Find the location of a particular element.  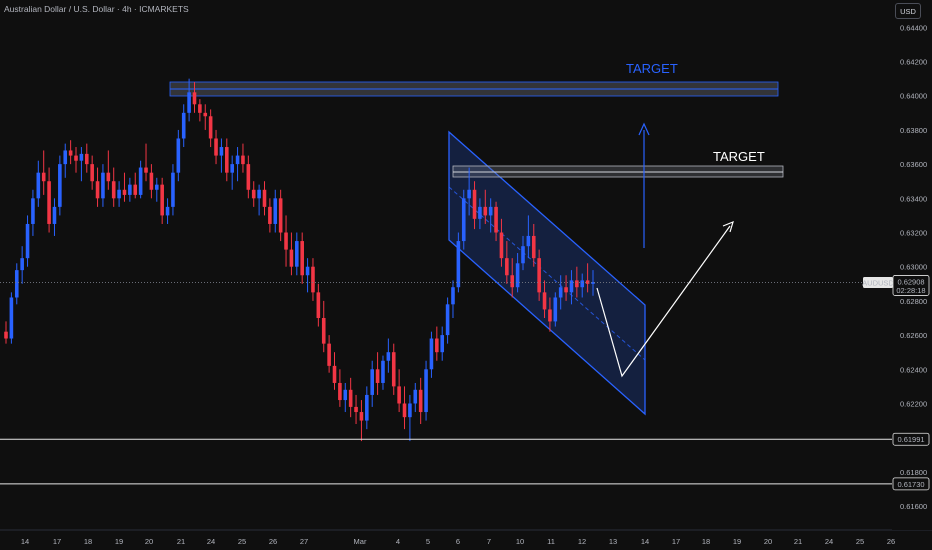

time-tick-label: 10 is located at coordinates (520, 541).